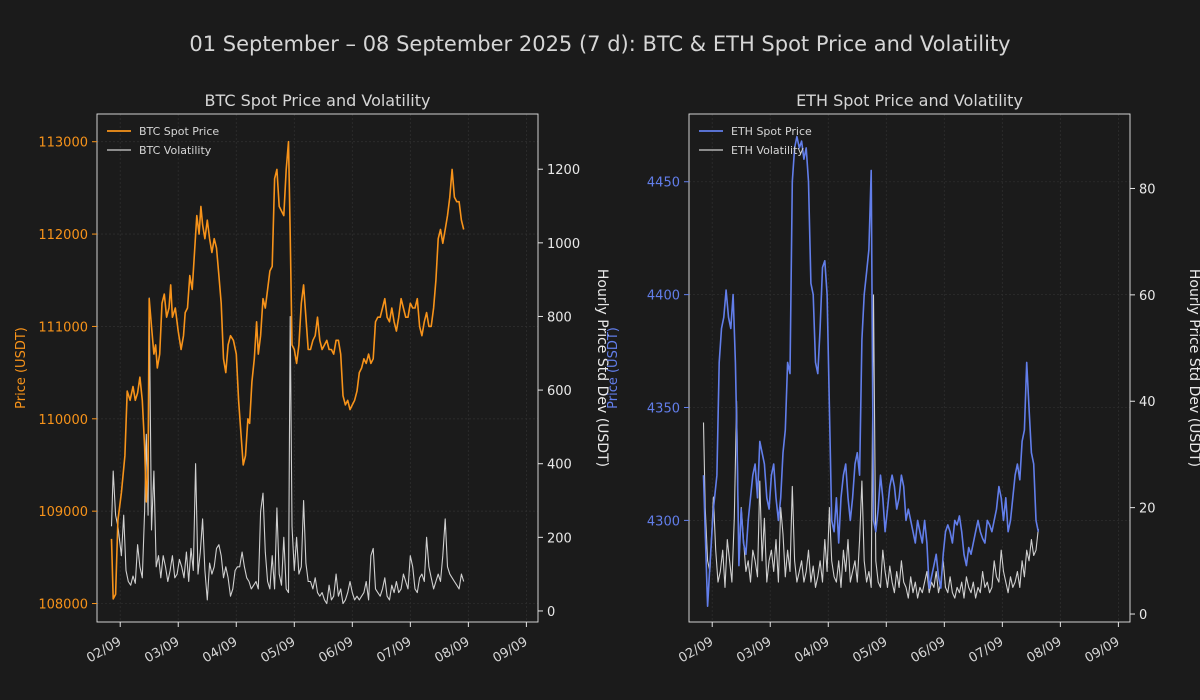 Image resolution: width=1200 pixels, height=700 pixels. What do you see at coordinates (812, 650) in the screenshot?
I see `eth-x-tick-label: 04/09` at bounding box center [812, 650].